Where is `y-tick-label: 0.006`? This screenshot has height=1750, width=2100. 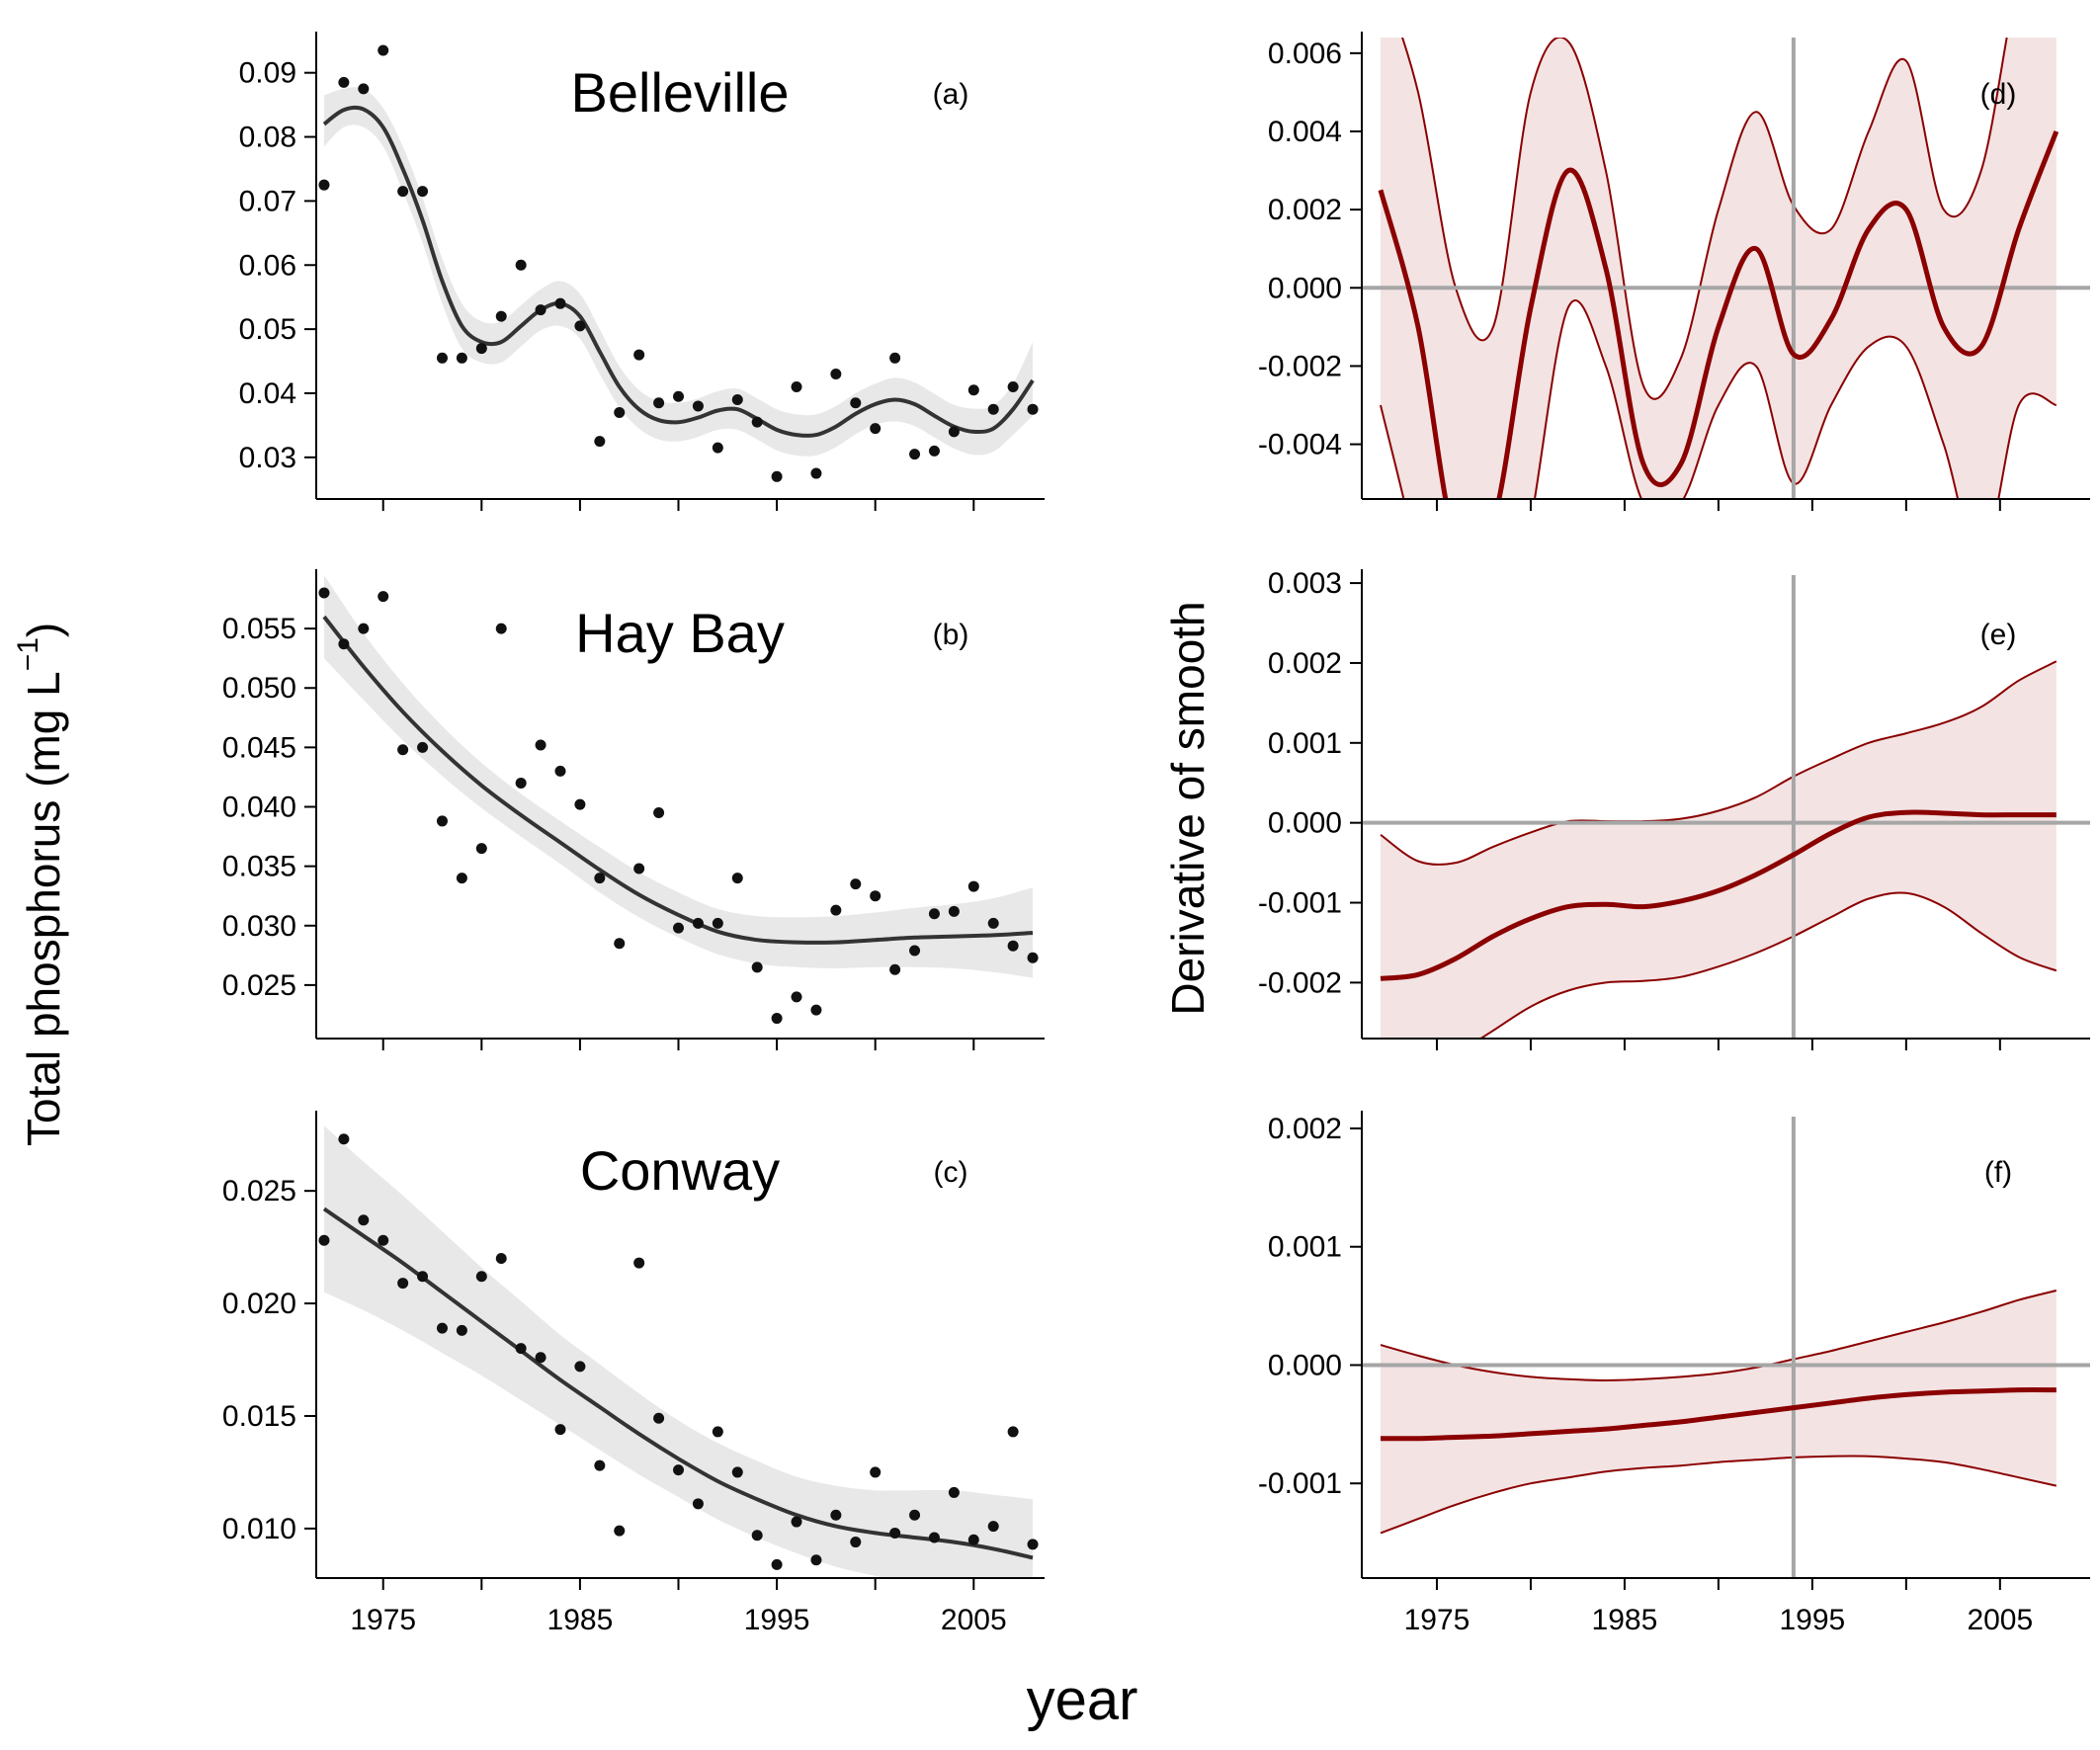 y-tick-label: 0.006 is located at coordinates (1305, 54).